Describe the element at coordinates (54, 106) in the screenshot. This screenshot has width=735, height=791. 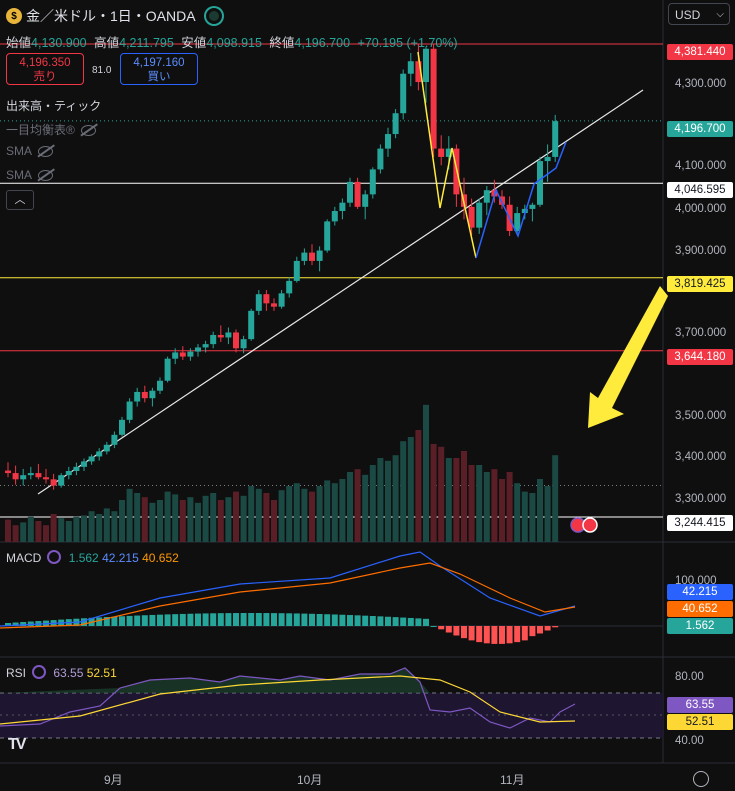
I see `indicator-volume: 出来高・ティック` at that location.